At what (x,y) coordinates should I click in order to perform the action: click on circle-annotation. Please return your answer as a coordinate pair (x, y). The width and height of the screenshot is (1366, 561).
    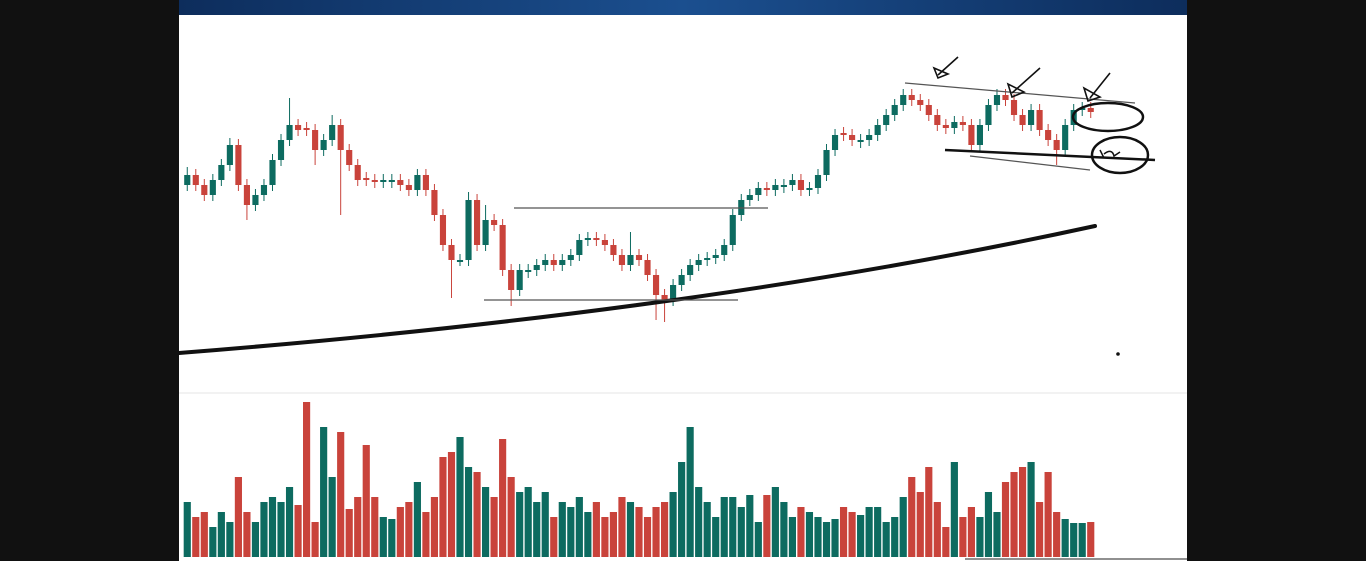
    Looking at the image, I should click on (1108, 117).